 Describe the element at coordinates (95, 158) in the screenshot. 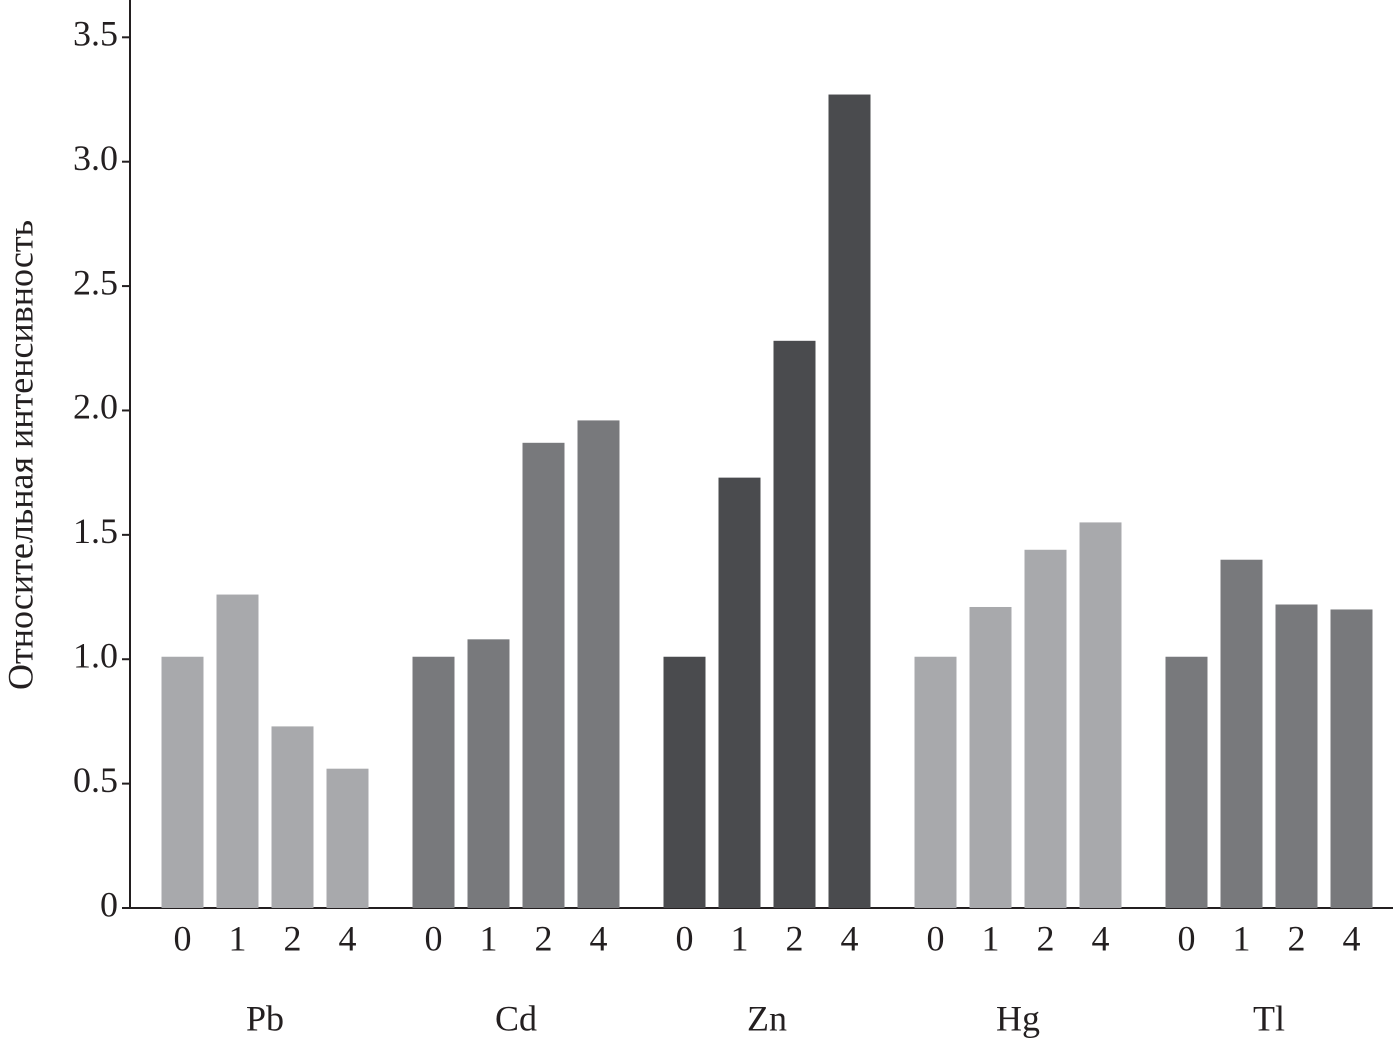

I see `y-tick-label: 3.0` at that location.